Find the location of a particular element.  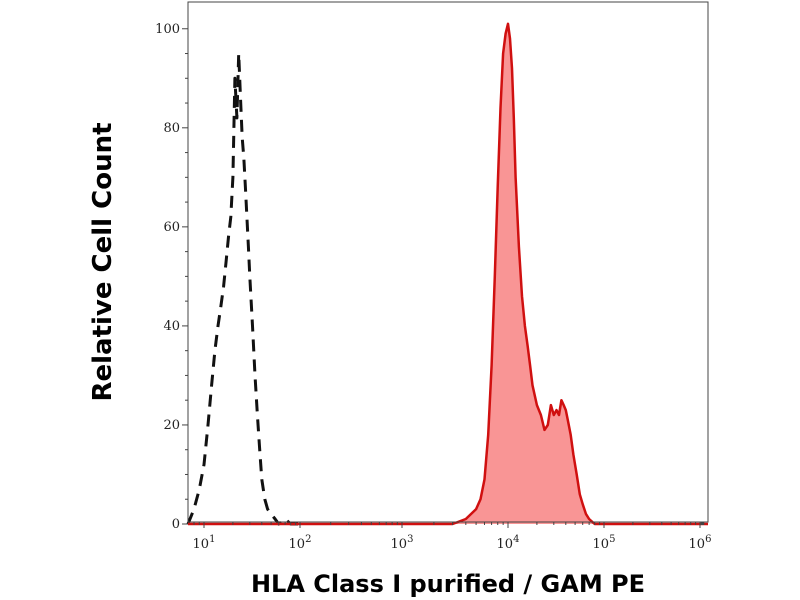

x-tick-label: 10⁴ is located at coordinates (508, 543).